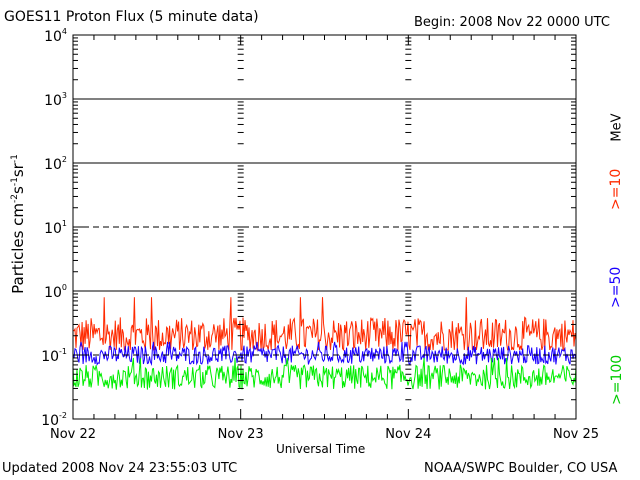  Describe the element at coordinates (54, 356) in the screenshot. I see `y-tick-label: 10⁻¹` at that location.